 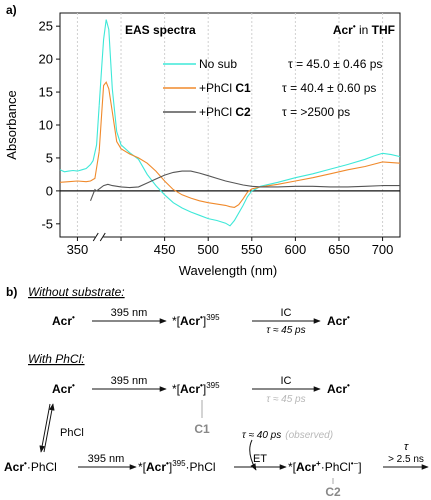 I want to click on y-ticks: -5 0 5 10 15 20 25, so click(x=49, y=125).